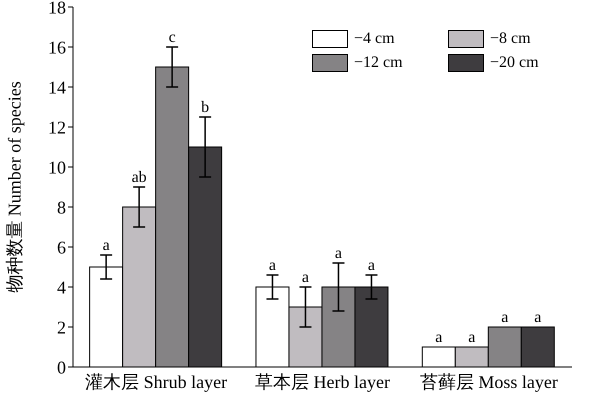 This screenshot has height=403, width=600. Describe the element at coordinates (378, 63) in the screenshot. I see `legend-label: −12 cm` at that location.